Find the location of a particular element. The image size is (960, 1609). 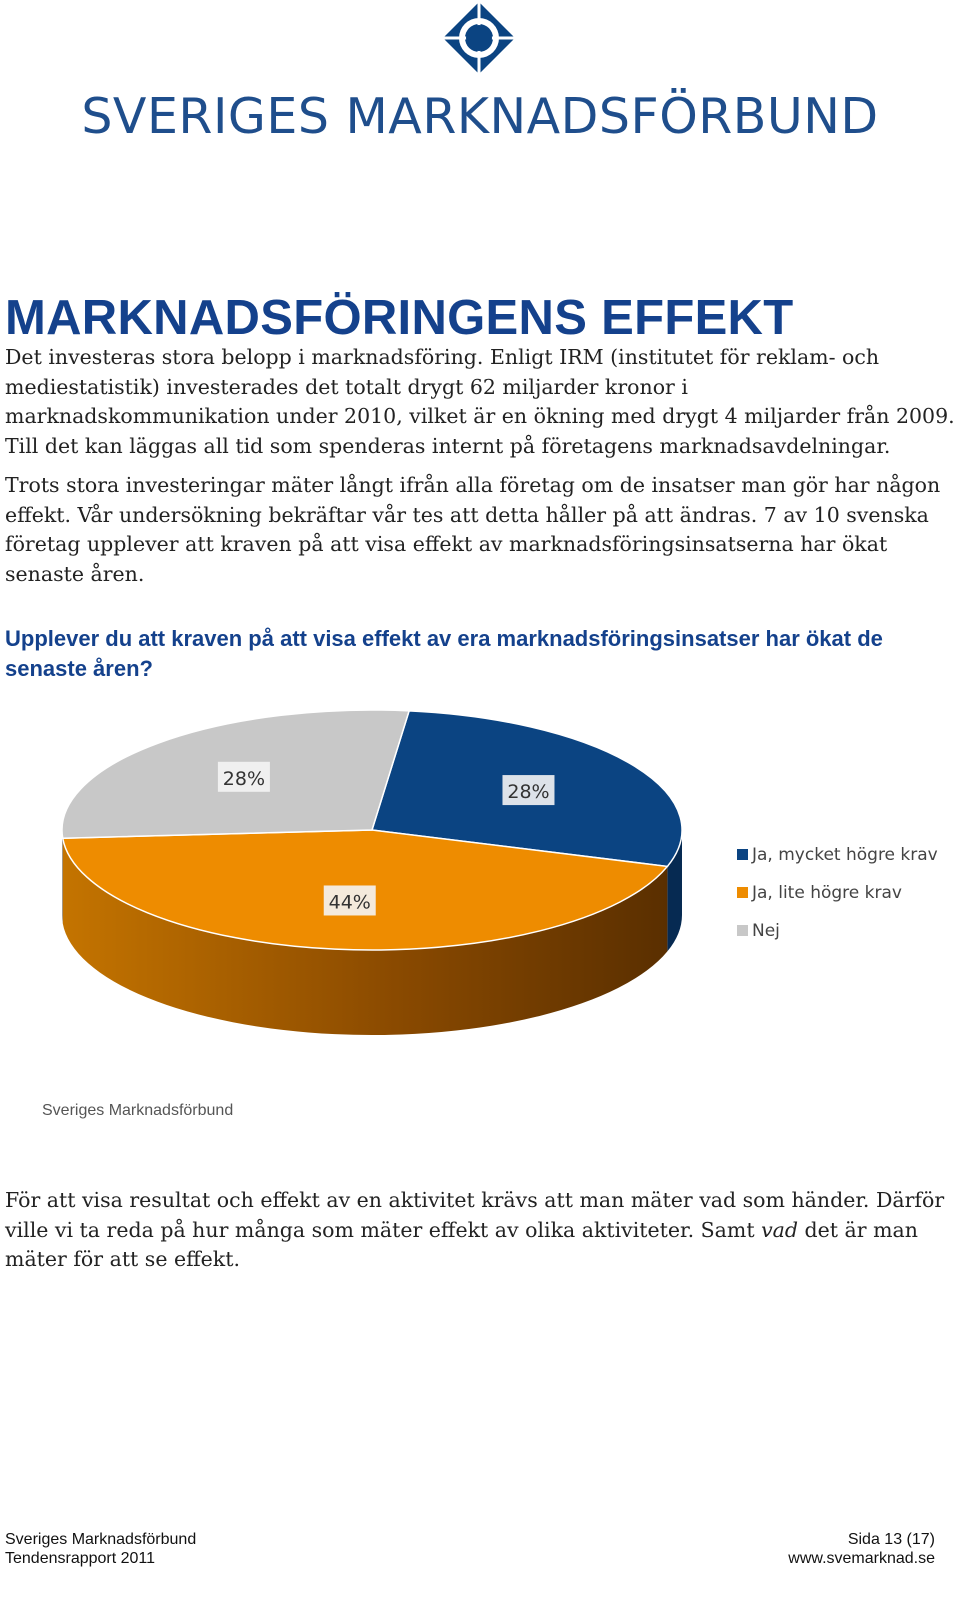

svg-text: 44% is located at coordinates (350, 902).